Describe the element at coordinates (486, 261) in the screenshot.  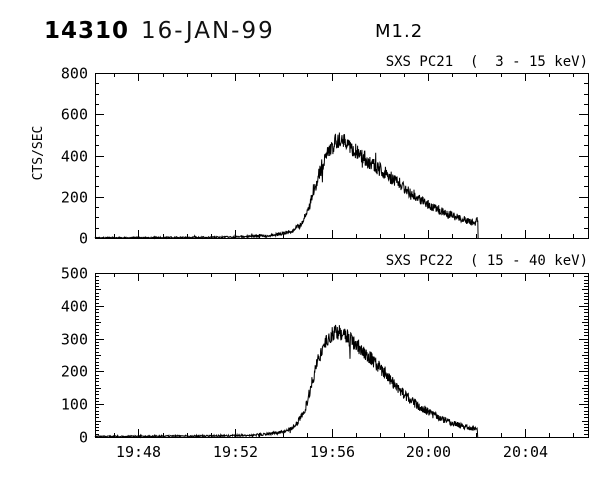
I see `pc22-title: SXS PC22 ( 15 - 40 keV)` at that location.